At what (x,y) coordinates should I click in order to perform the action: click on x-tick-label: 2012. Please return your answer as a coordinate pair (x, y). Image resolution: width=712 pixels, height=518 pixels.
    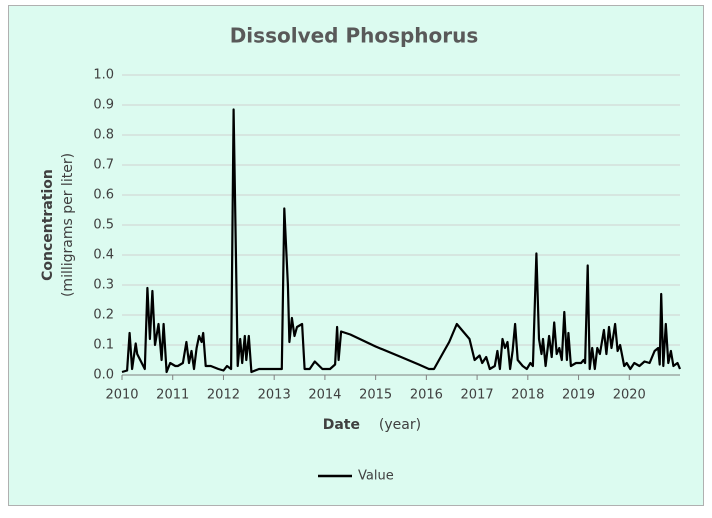
    Looking at the image, I should click on (223, 395).